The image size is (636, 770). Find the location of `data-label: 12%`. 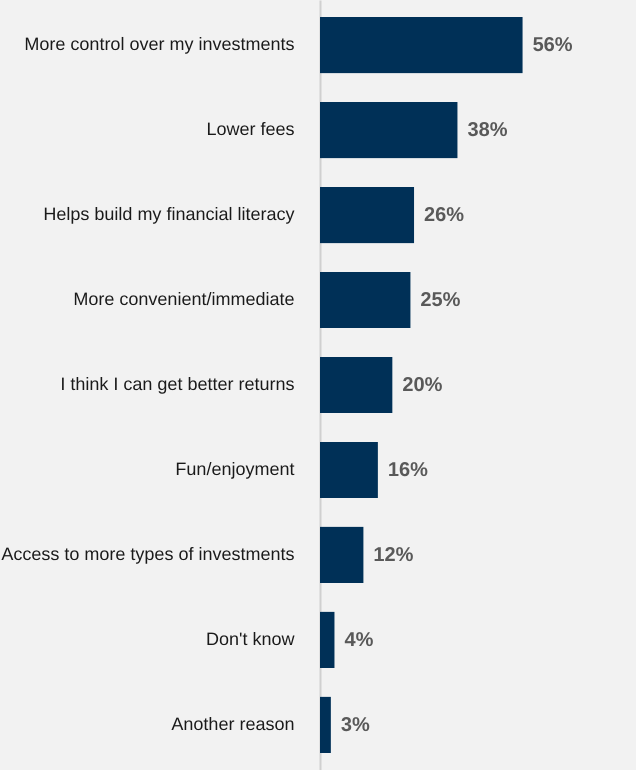

data-label: 12% is located at coordinates (393, 555).